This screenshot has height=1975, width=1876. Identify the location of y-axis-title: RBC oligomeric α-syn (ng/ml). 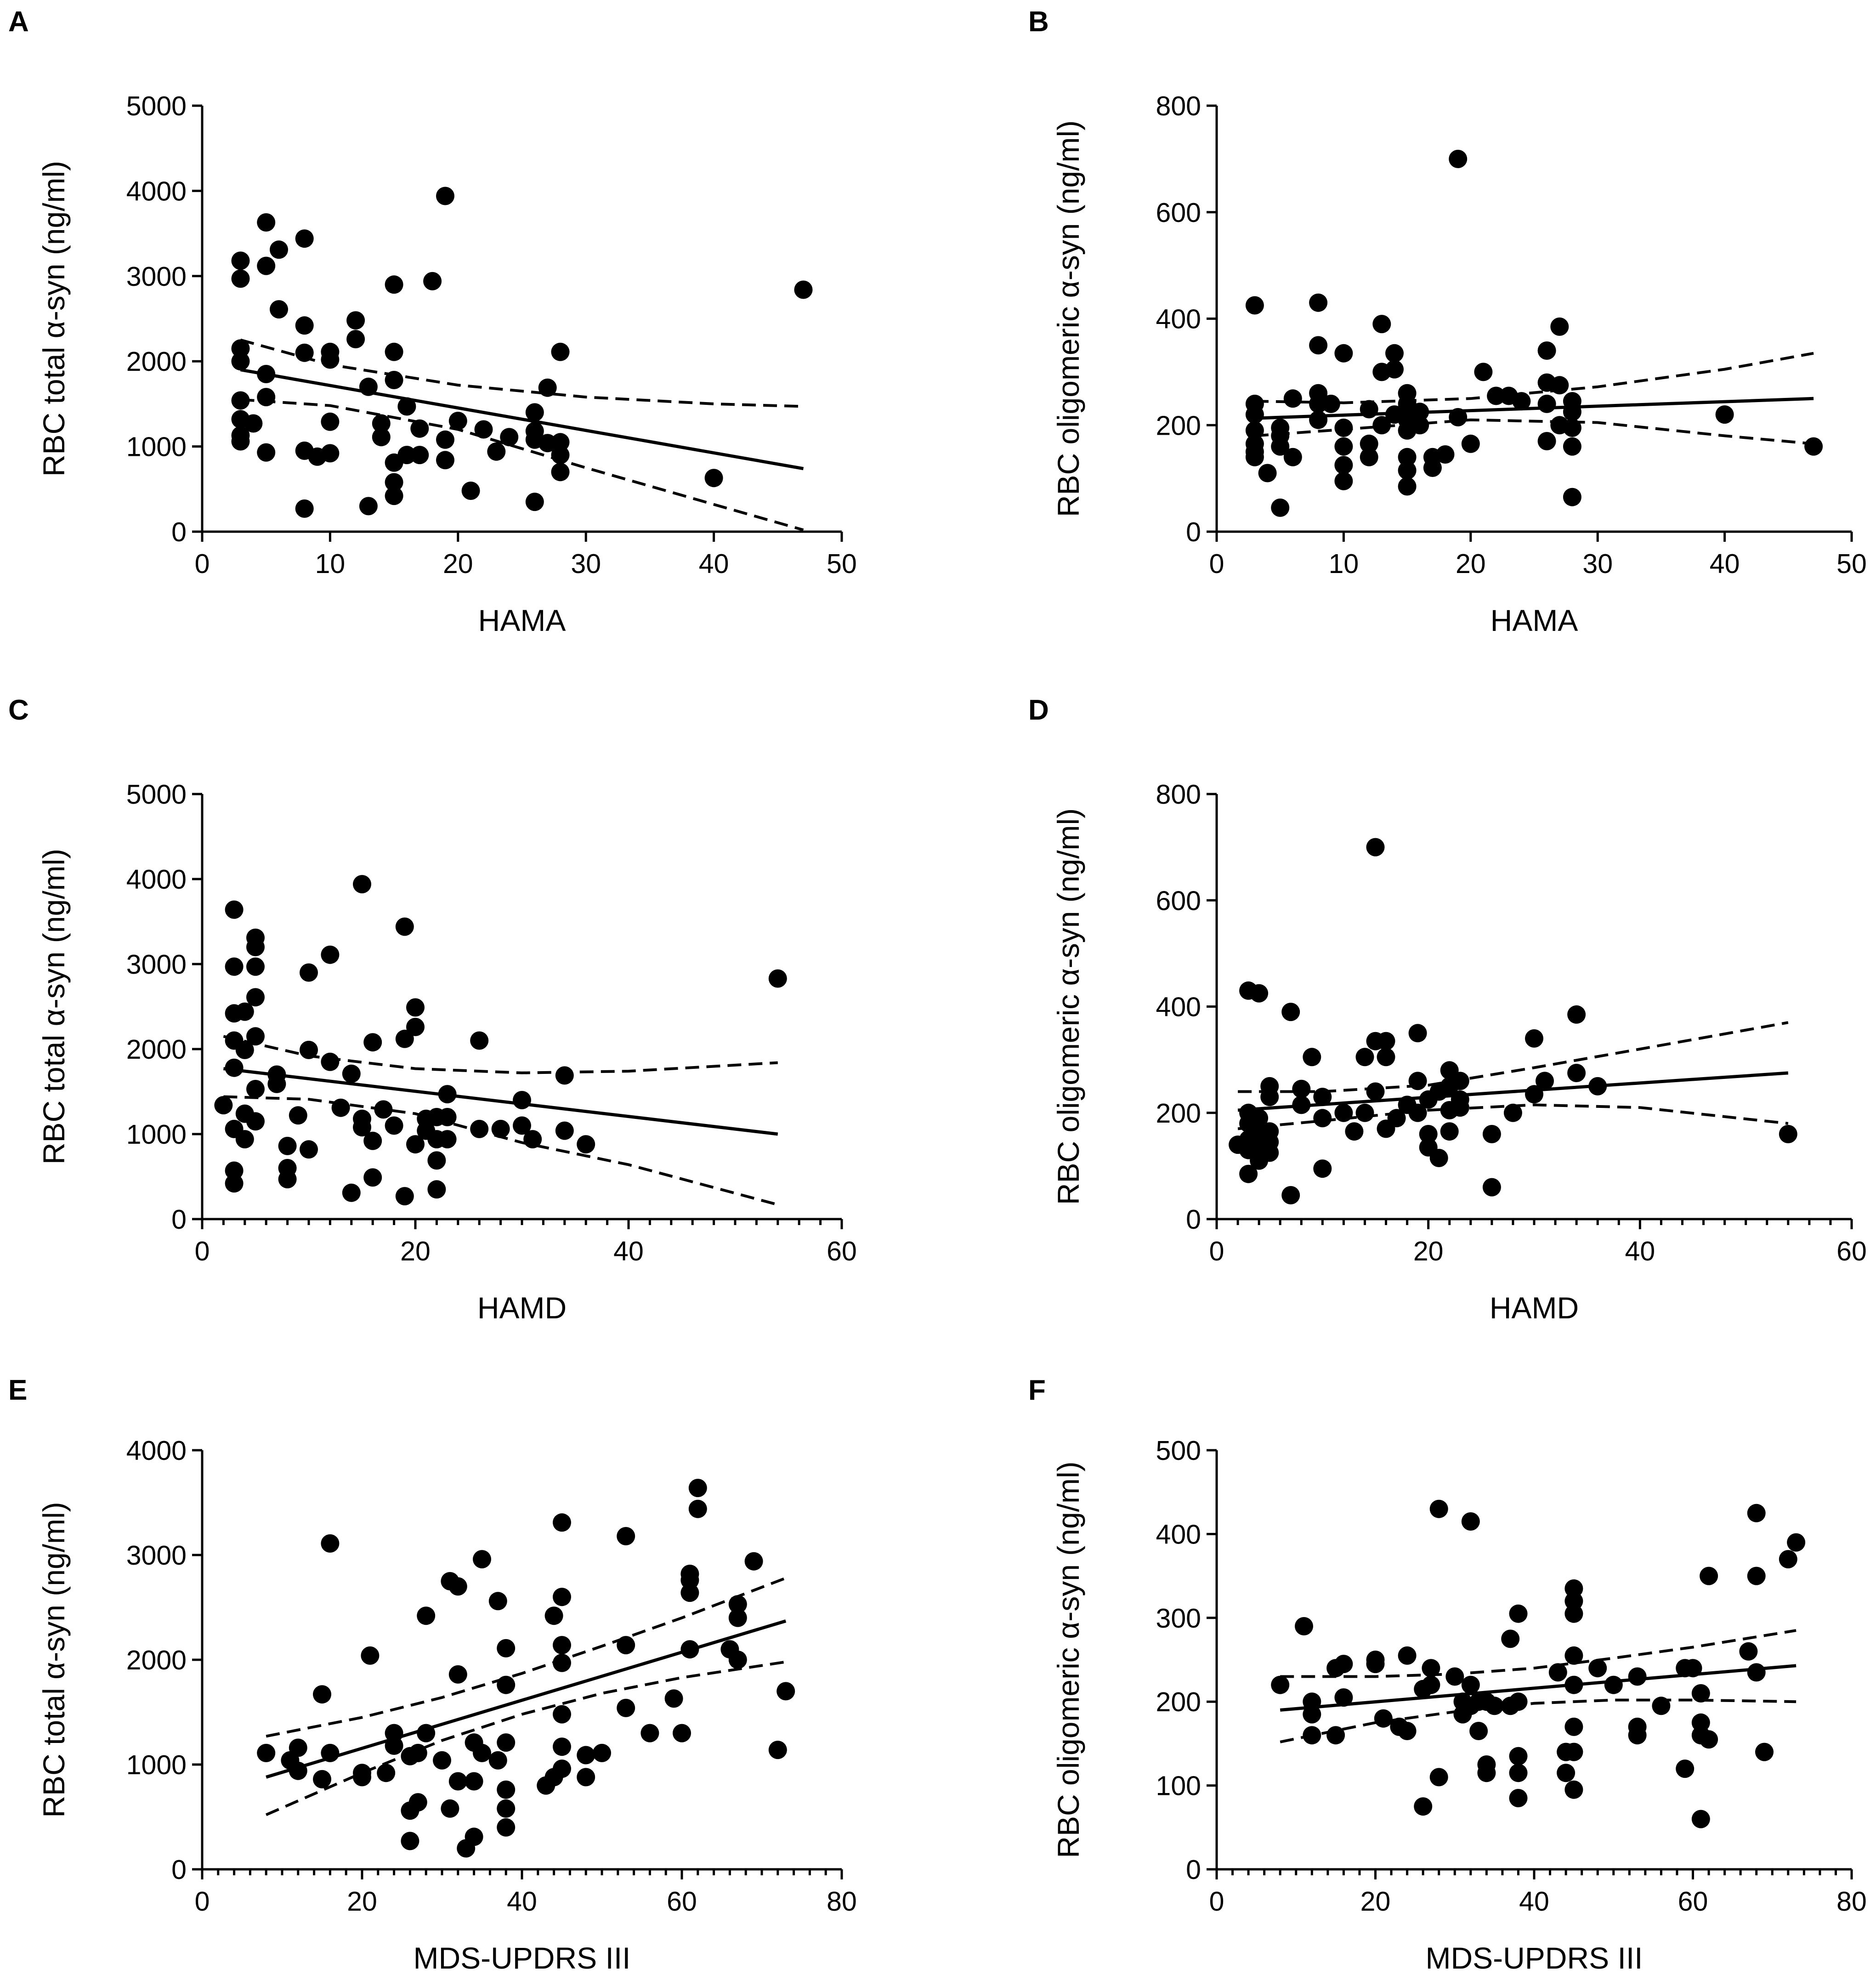
(1068, 1659).